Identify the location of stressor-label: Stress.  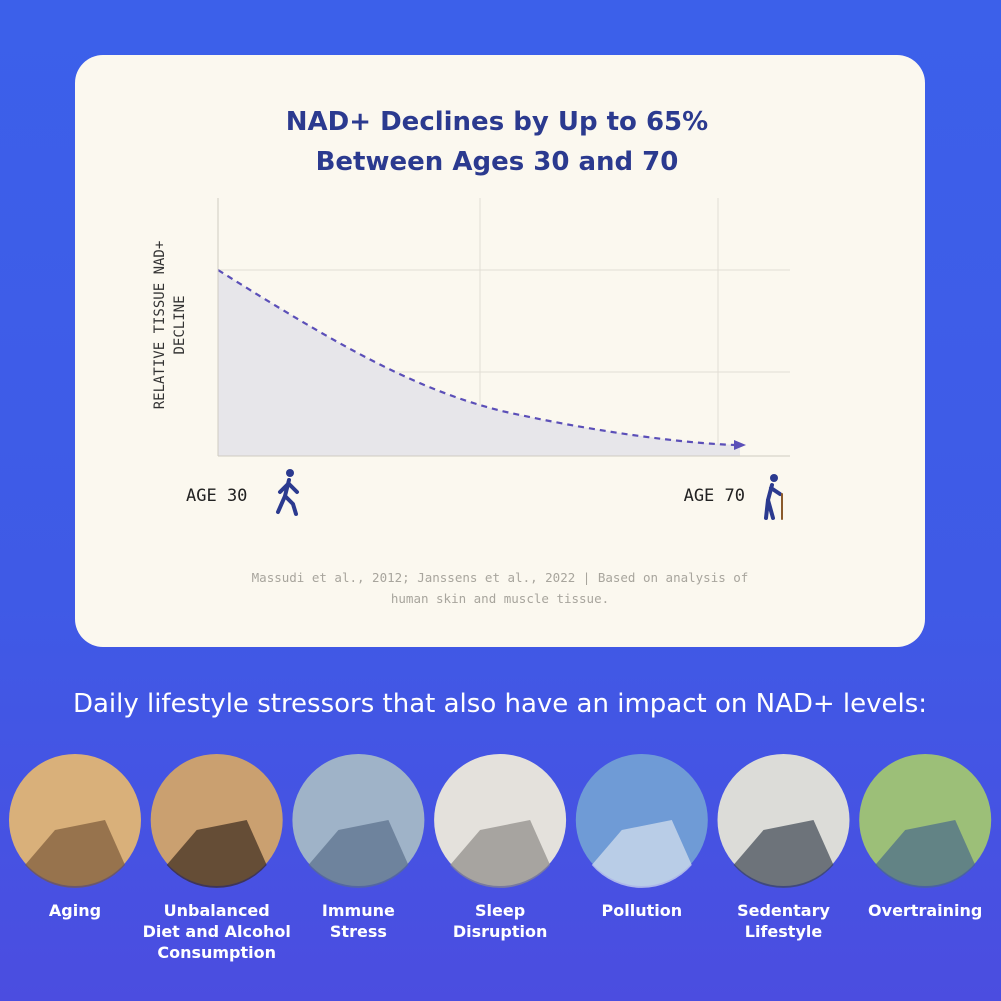
(358, 931).